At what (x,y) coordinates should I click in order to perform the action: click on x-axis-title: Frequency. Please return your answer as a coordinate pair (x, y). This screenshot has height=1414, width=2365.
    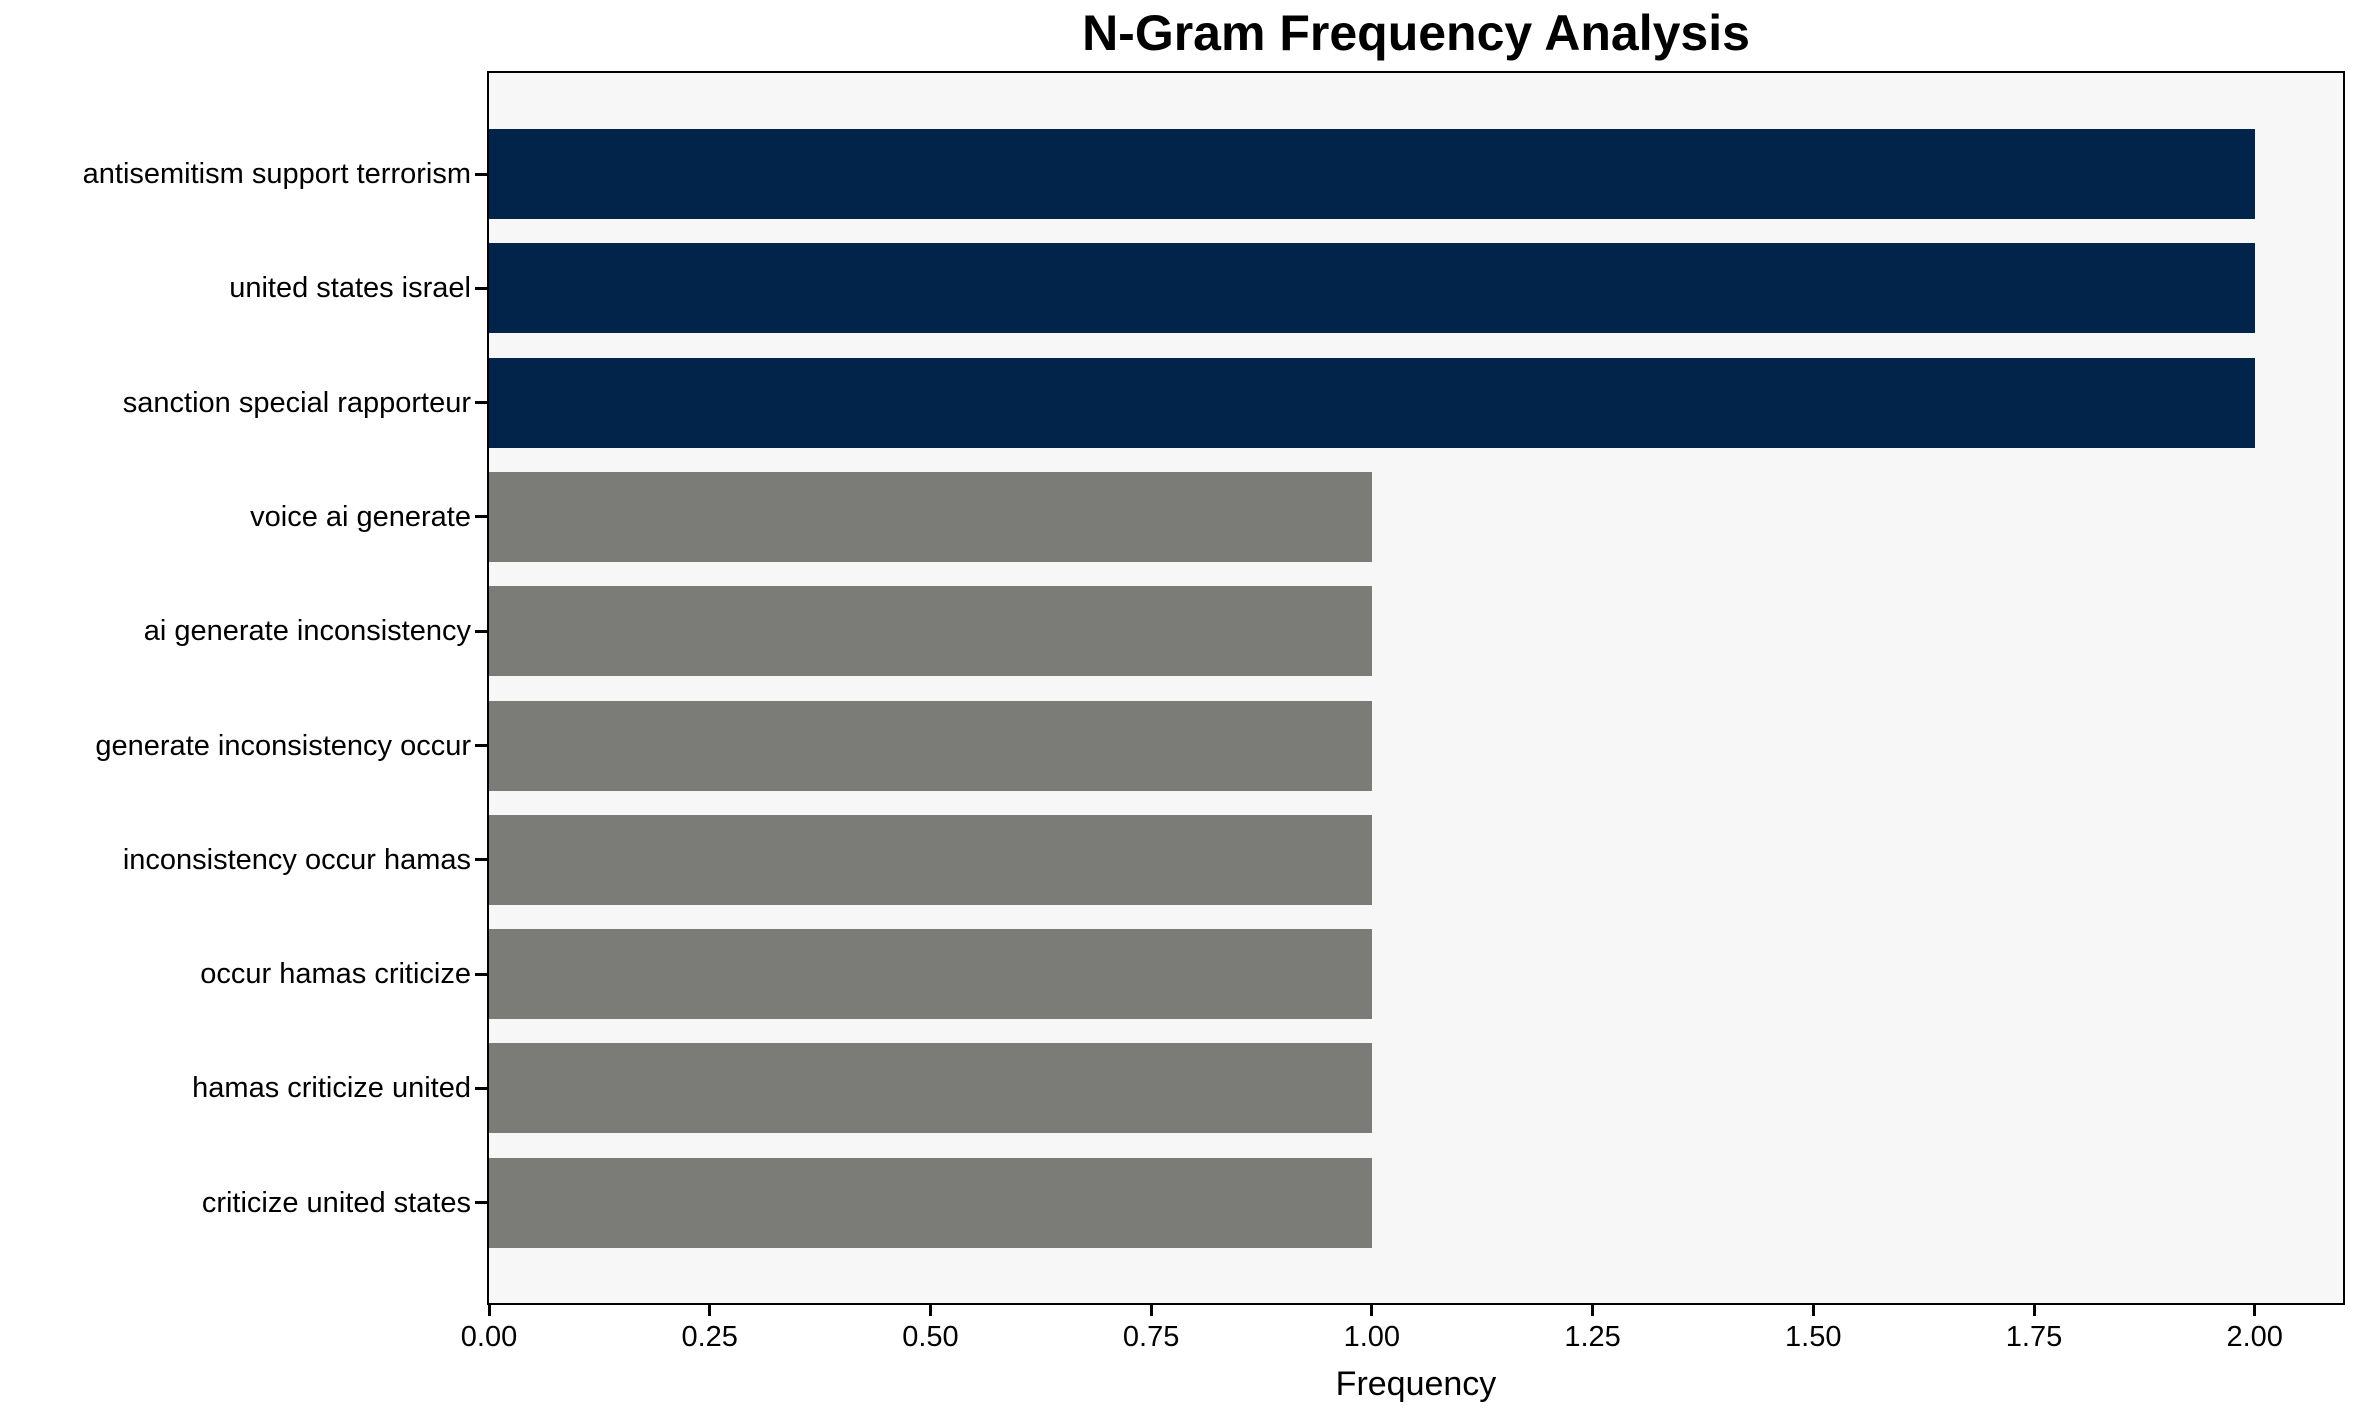
    Looking at the image, I should click on (1416, 1384).